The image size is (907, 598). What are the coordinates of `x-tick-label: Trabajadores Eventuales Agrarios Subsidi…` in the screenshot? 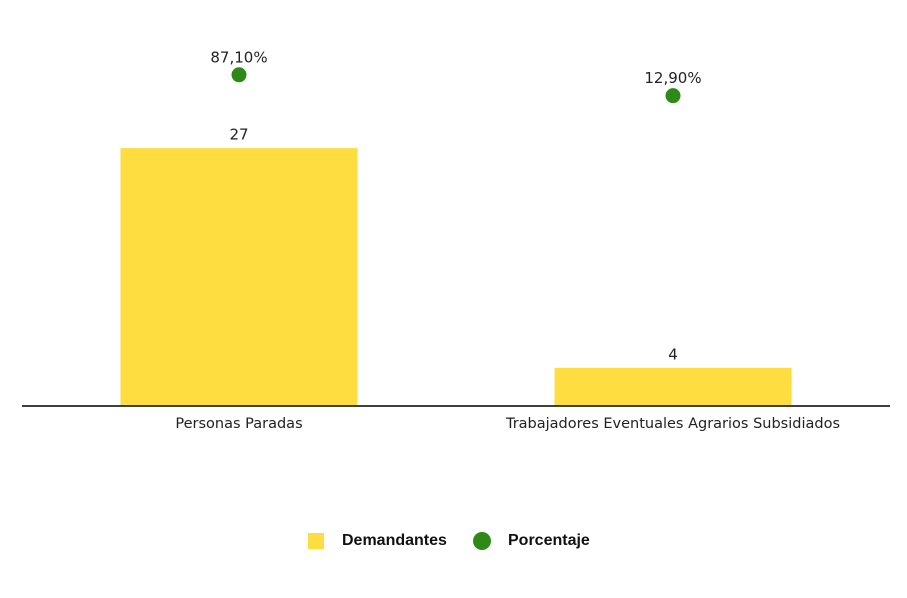 It's located at (673, 424).